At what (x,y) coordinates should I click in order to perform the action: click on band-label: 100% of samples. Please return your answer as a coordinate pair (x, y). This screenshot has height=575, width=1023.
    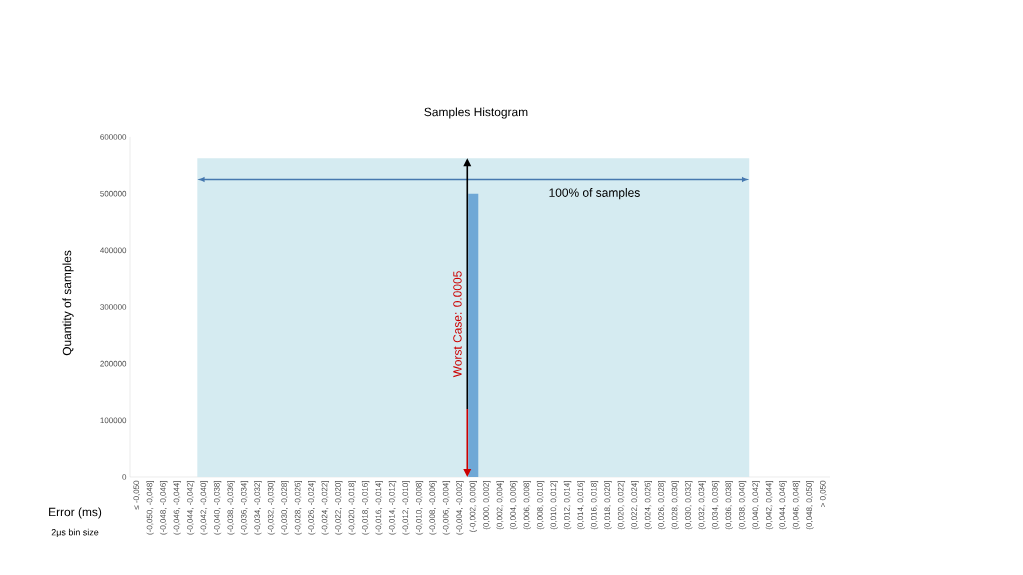
    Looking at the image, I should click on (594, 194).